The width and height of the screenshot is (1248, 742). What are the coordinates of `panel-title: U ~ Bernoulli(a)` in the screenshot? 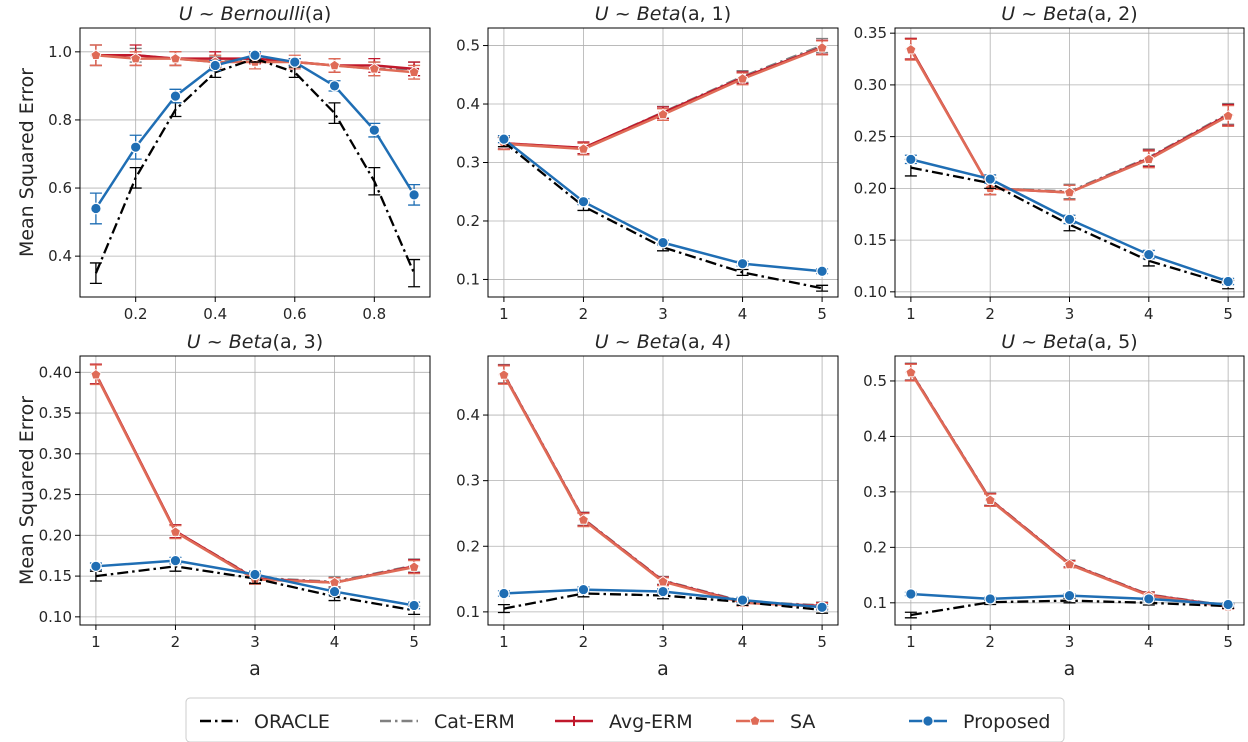 It's located at (255, 14).